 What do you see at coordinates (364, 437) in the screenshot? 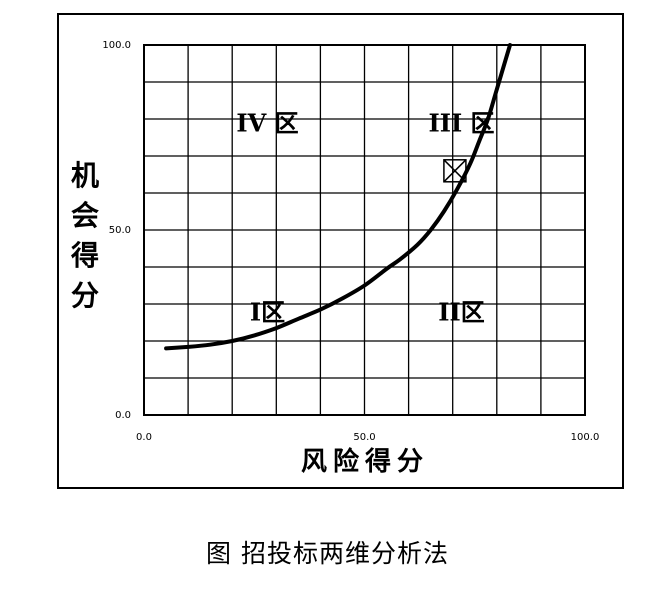
I see `x-tick-label: 50.0` at bounding box center [364, 437].